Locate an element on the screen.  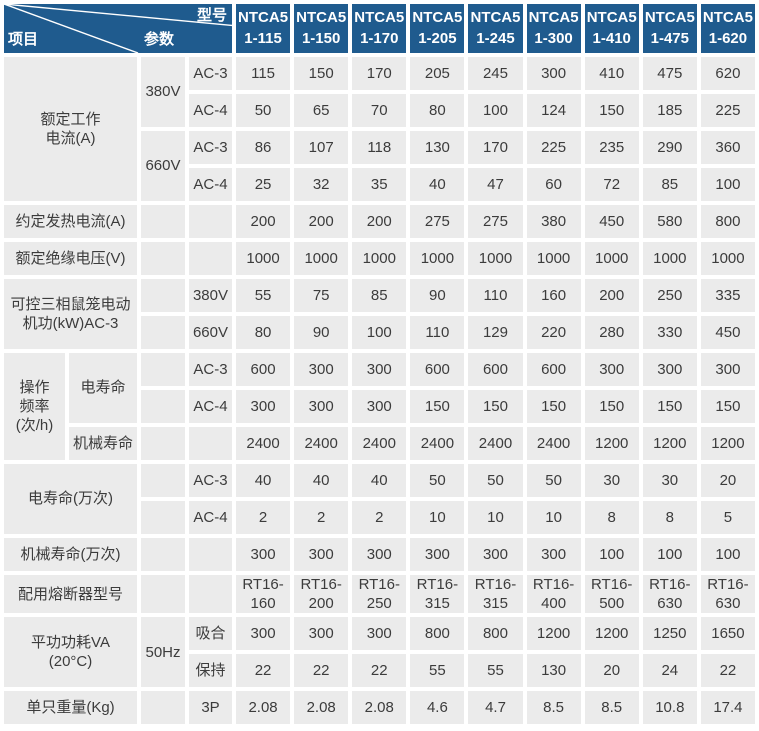
value-cell: 115 is located at coordinates (263, 73).